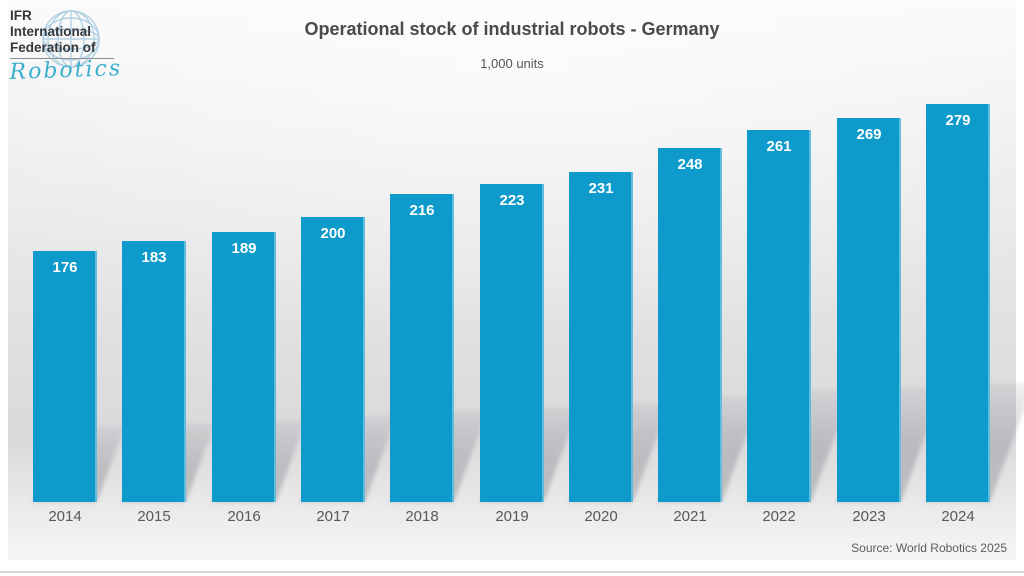 This screenshot has width=1024, height=576. Describe the element at coordinates (958, 120) in the screenshot. I see `bar-value-label: 279` at that location.